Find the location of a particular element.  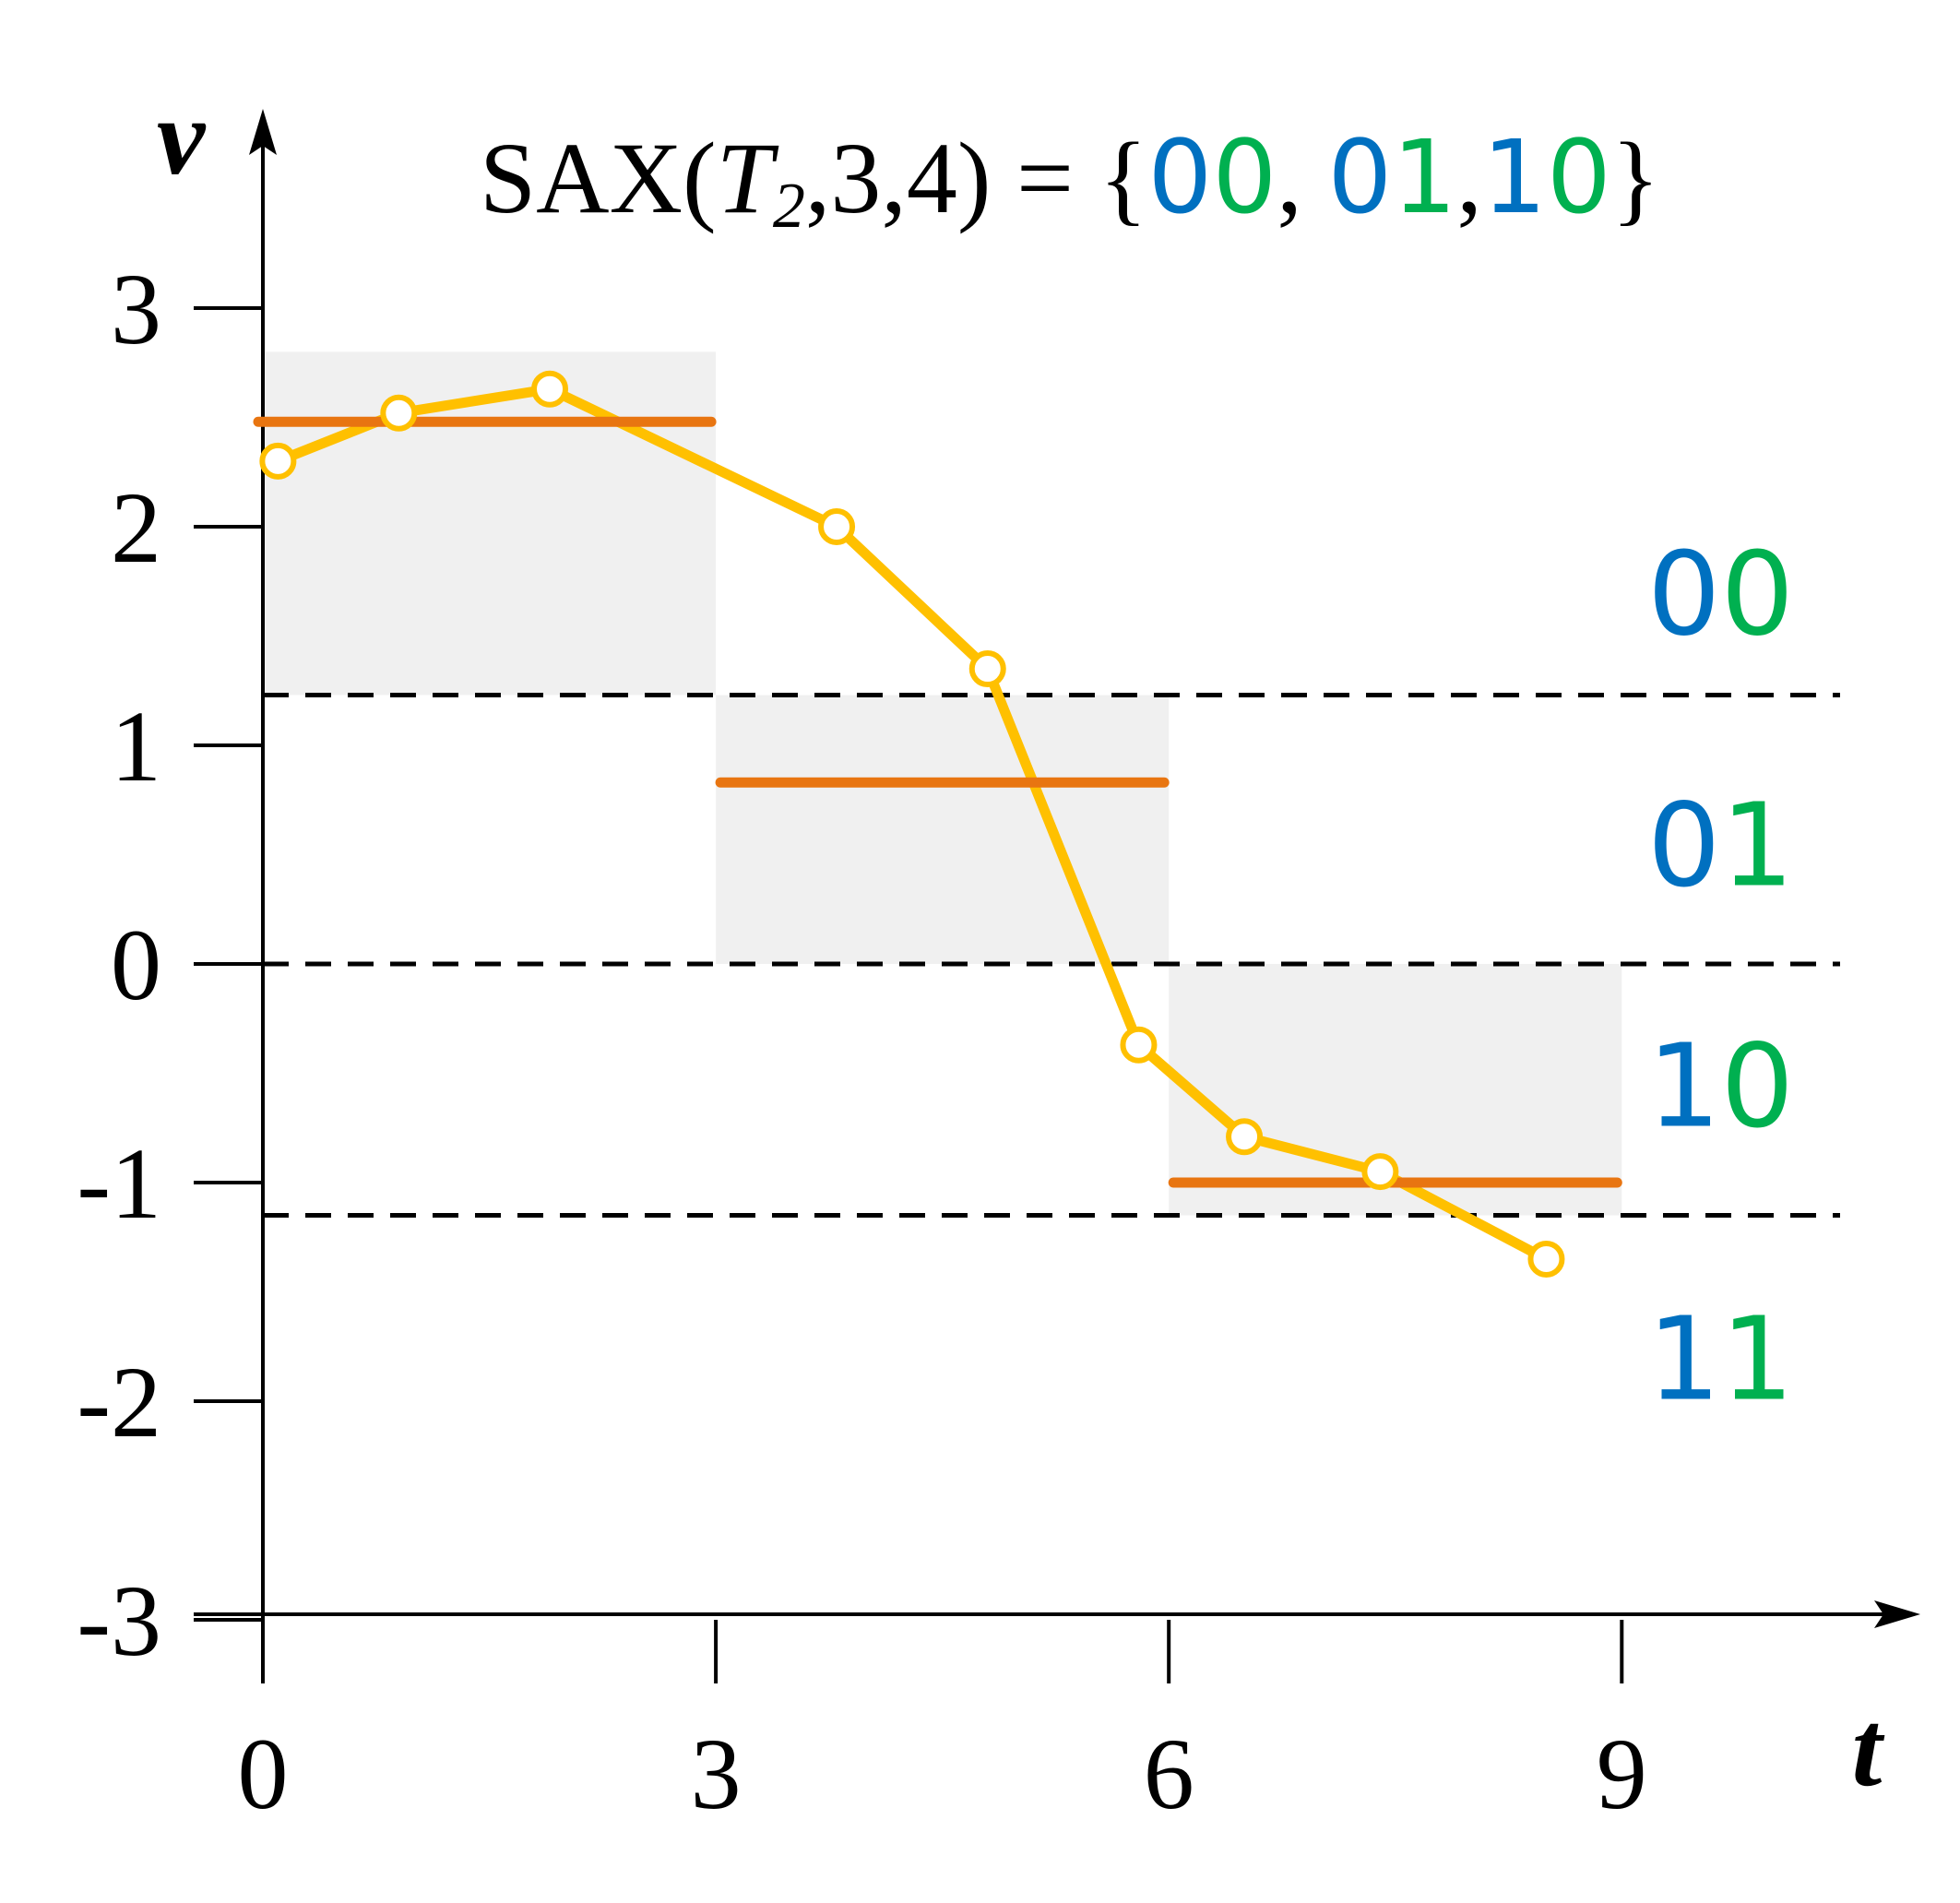

x-tick-label: 9 is located at coordinates (1622, 1774).